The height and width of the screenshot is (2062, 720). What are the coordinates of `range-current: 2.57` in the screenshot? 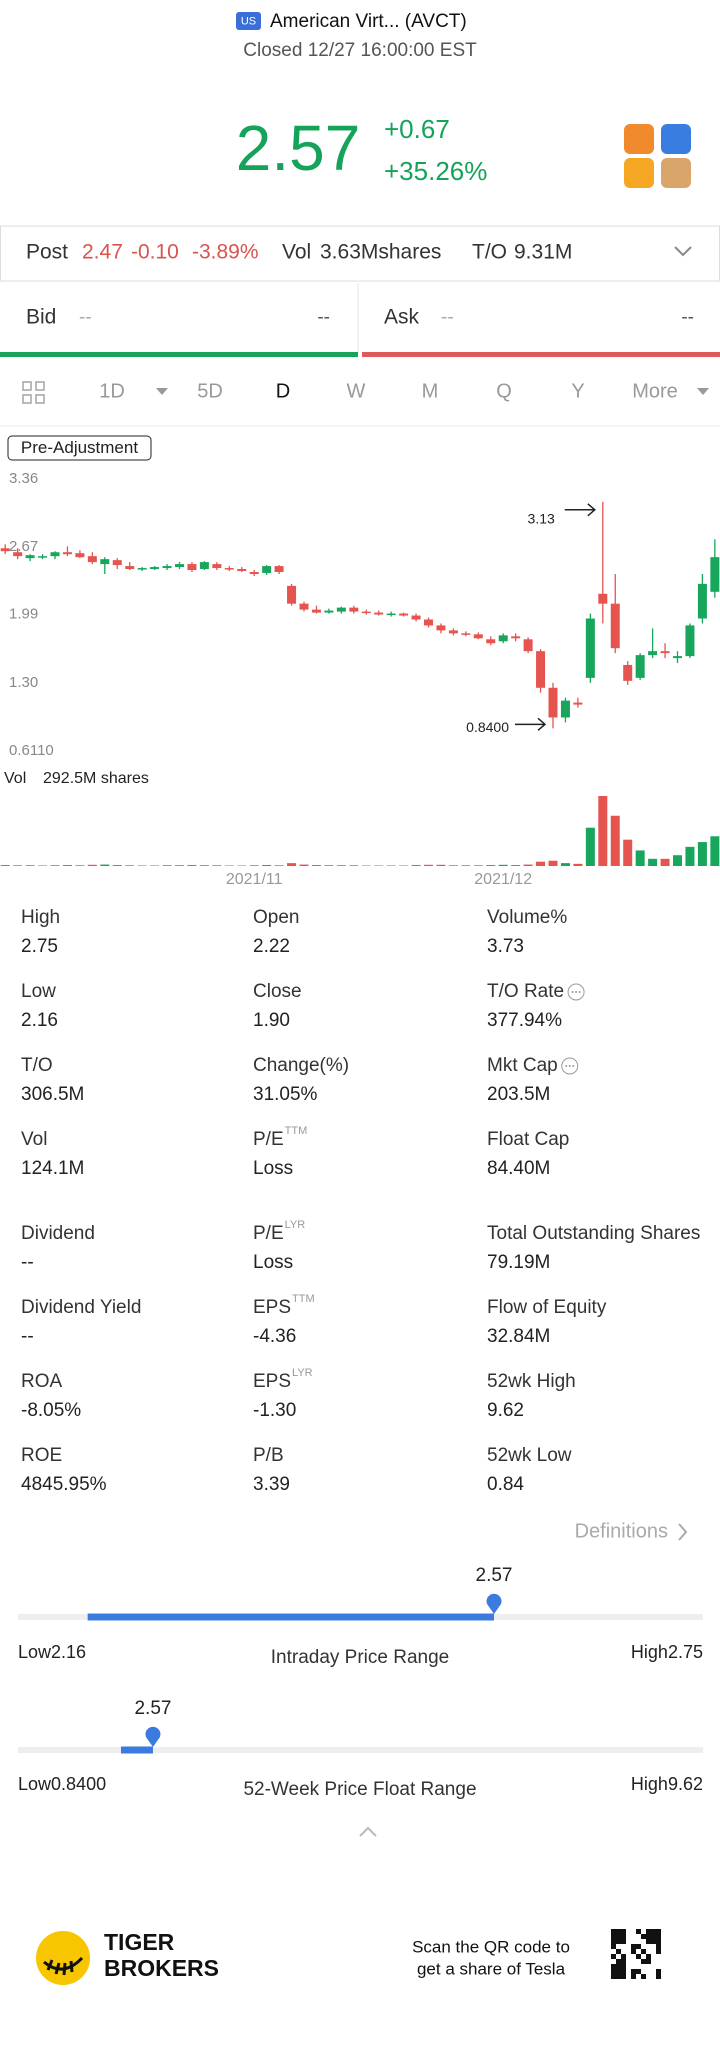 It's located at (152, 1708).